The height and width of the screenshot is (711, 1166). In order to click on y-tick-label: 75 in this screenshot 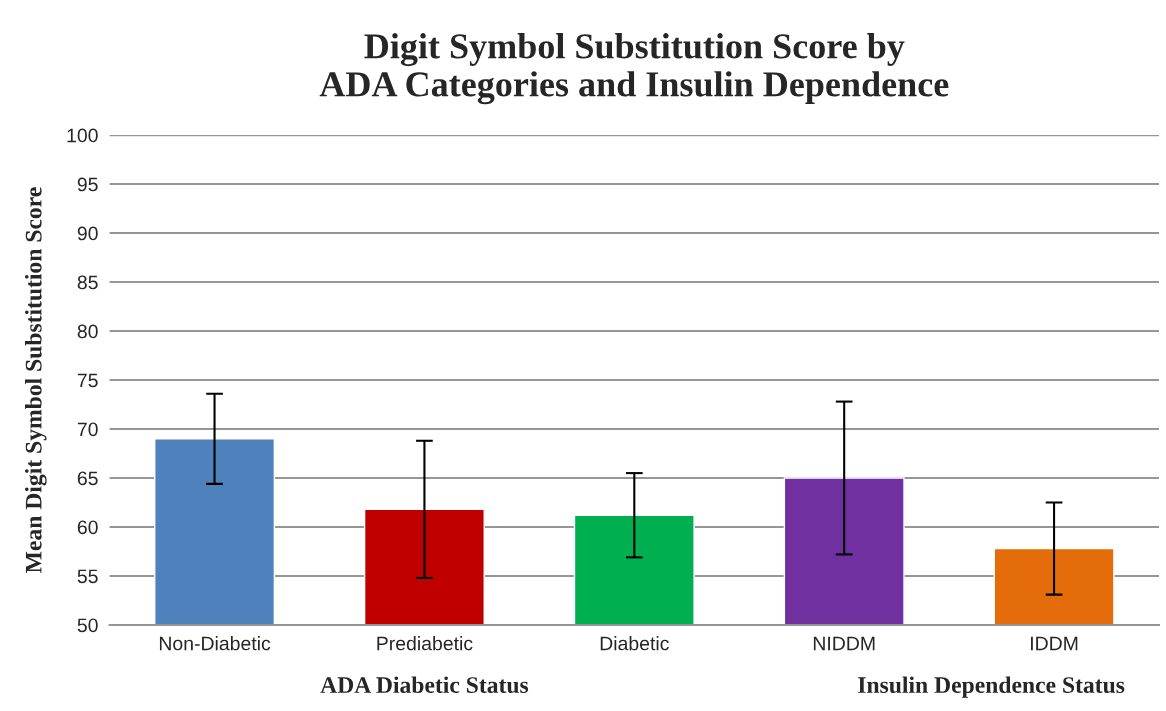, I will do `click(87, 380)`.